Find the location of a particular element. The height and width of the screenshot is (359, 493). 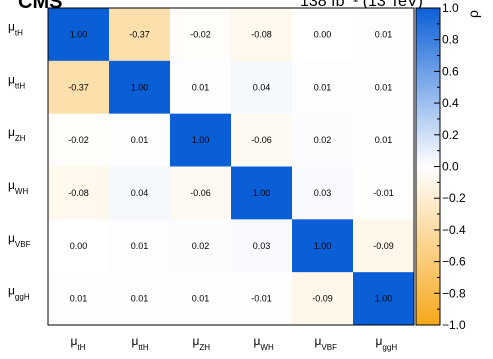

y-tick-label-subscript: tH is located at coordinates (19, 32).